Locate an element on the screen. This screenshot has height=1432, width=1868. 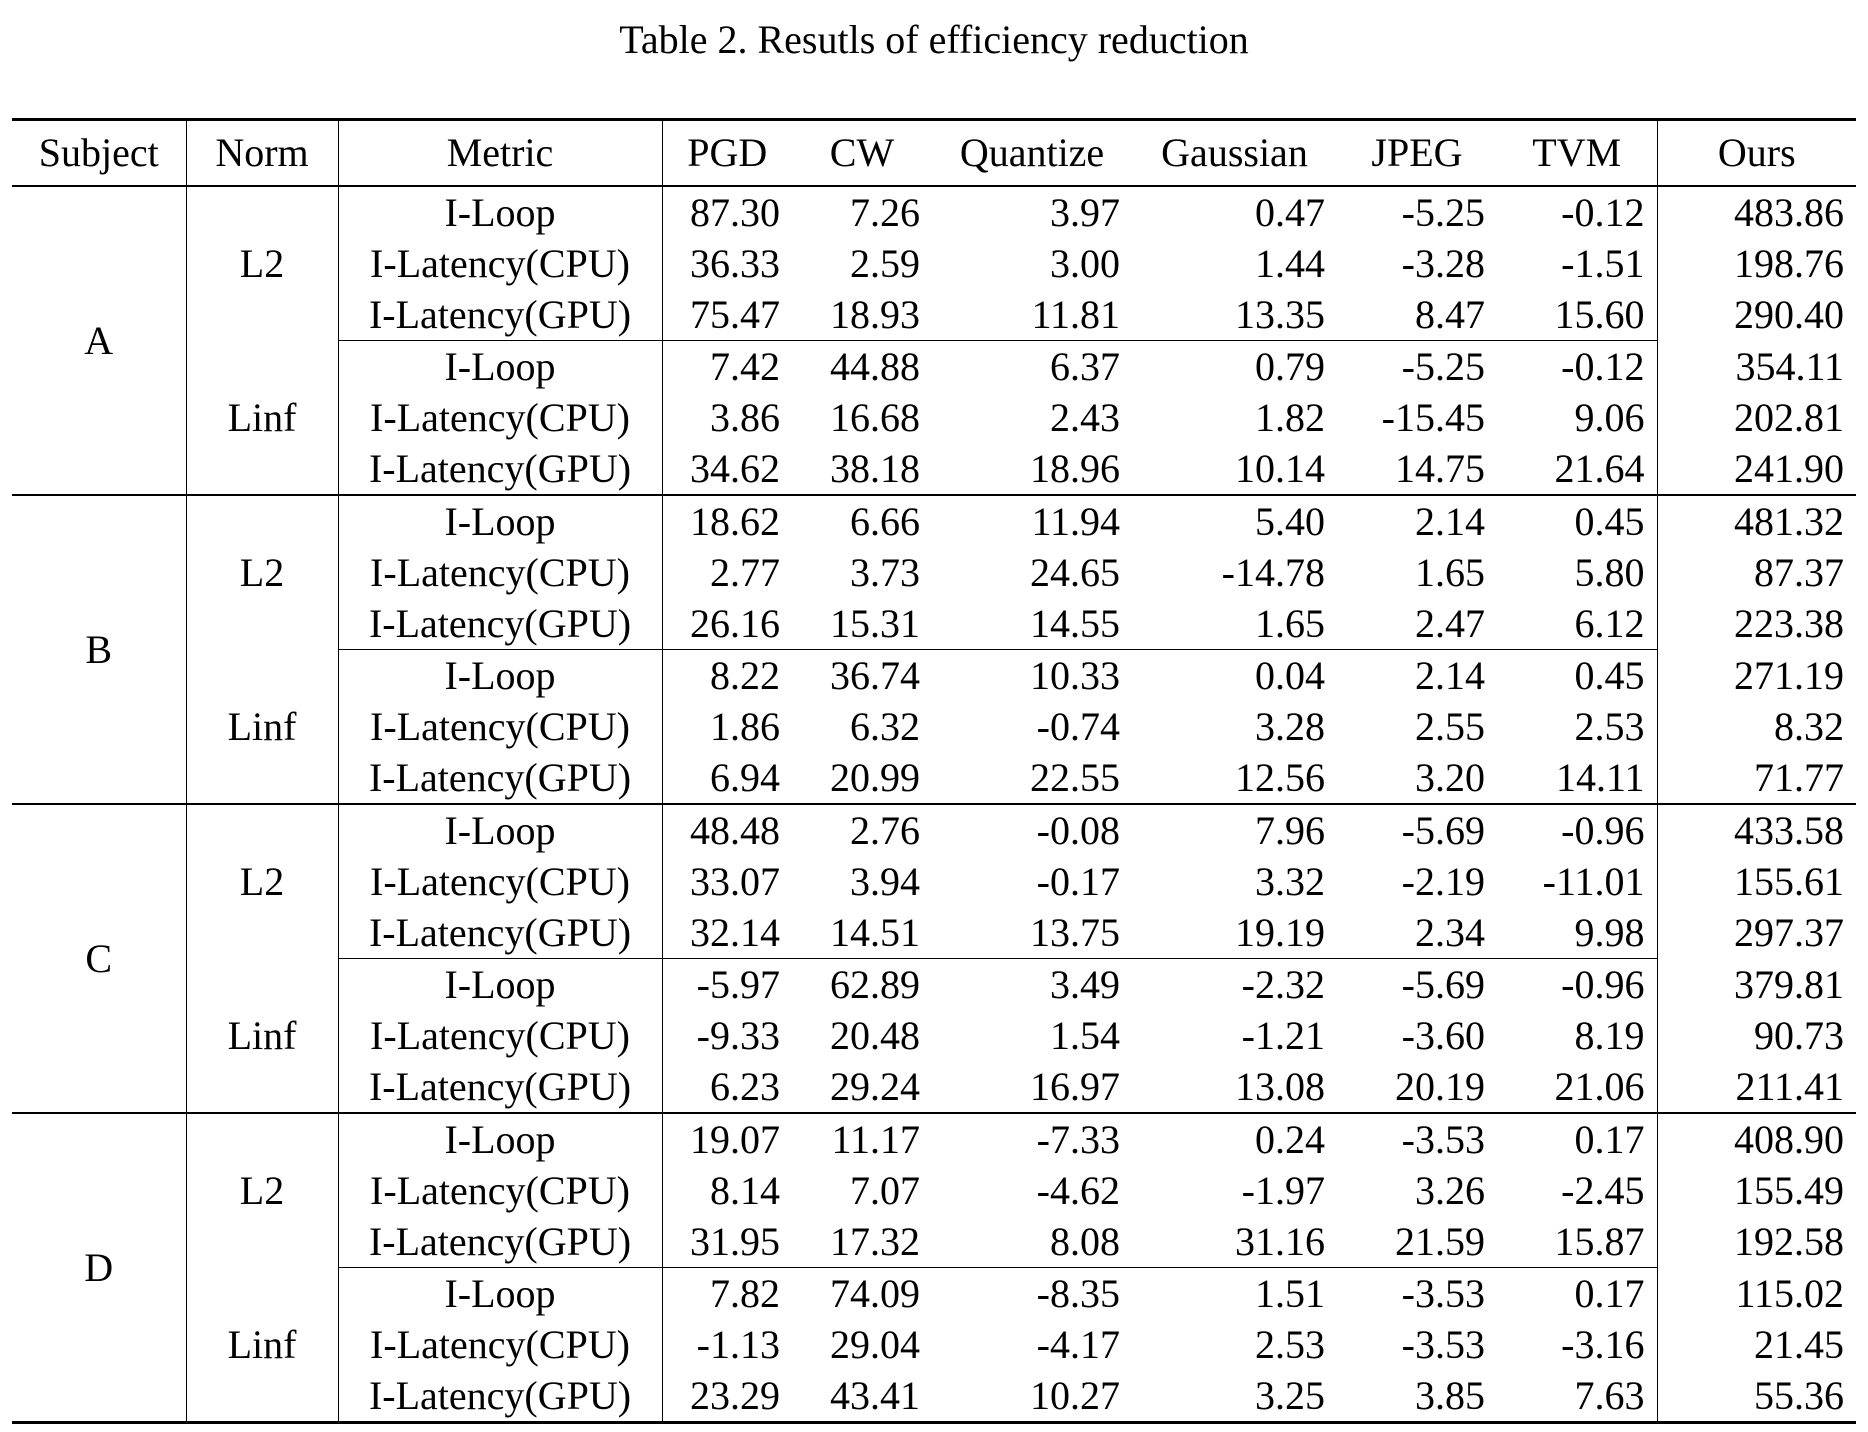
pgd-cell: 18.62 is located at coordinates (735, 521).